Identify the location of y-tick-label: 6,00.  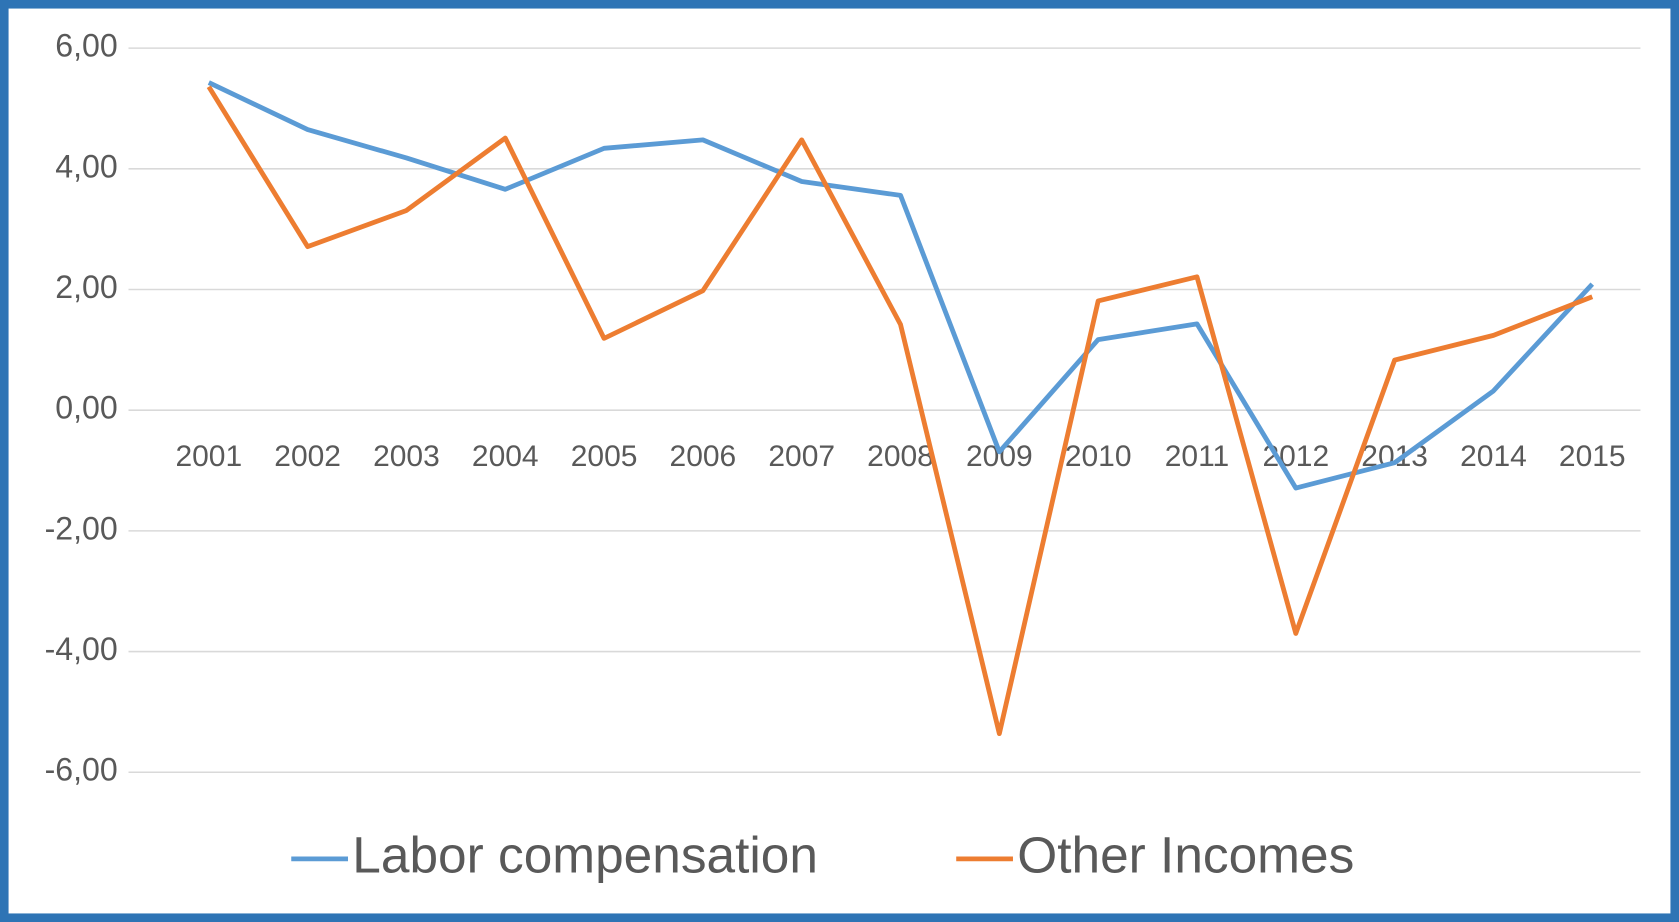
(86, 46).